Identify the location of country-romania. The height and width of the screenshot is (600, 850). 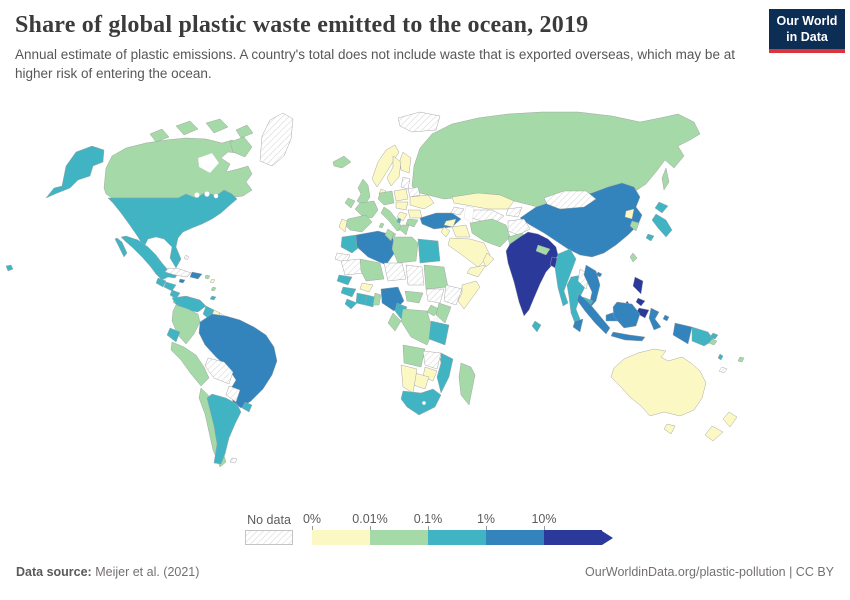
(415, 214).